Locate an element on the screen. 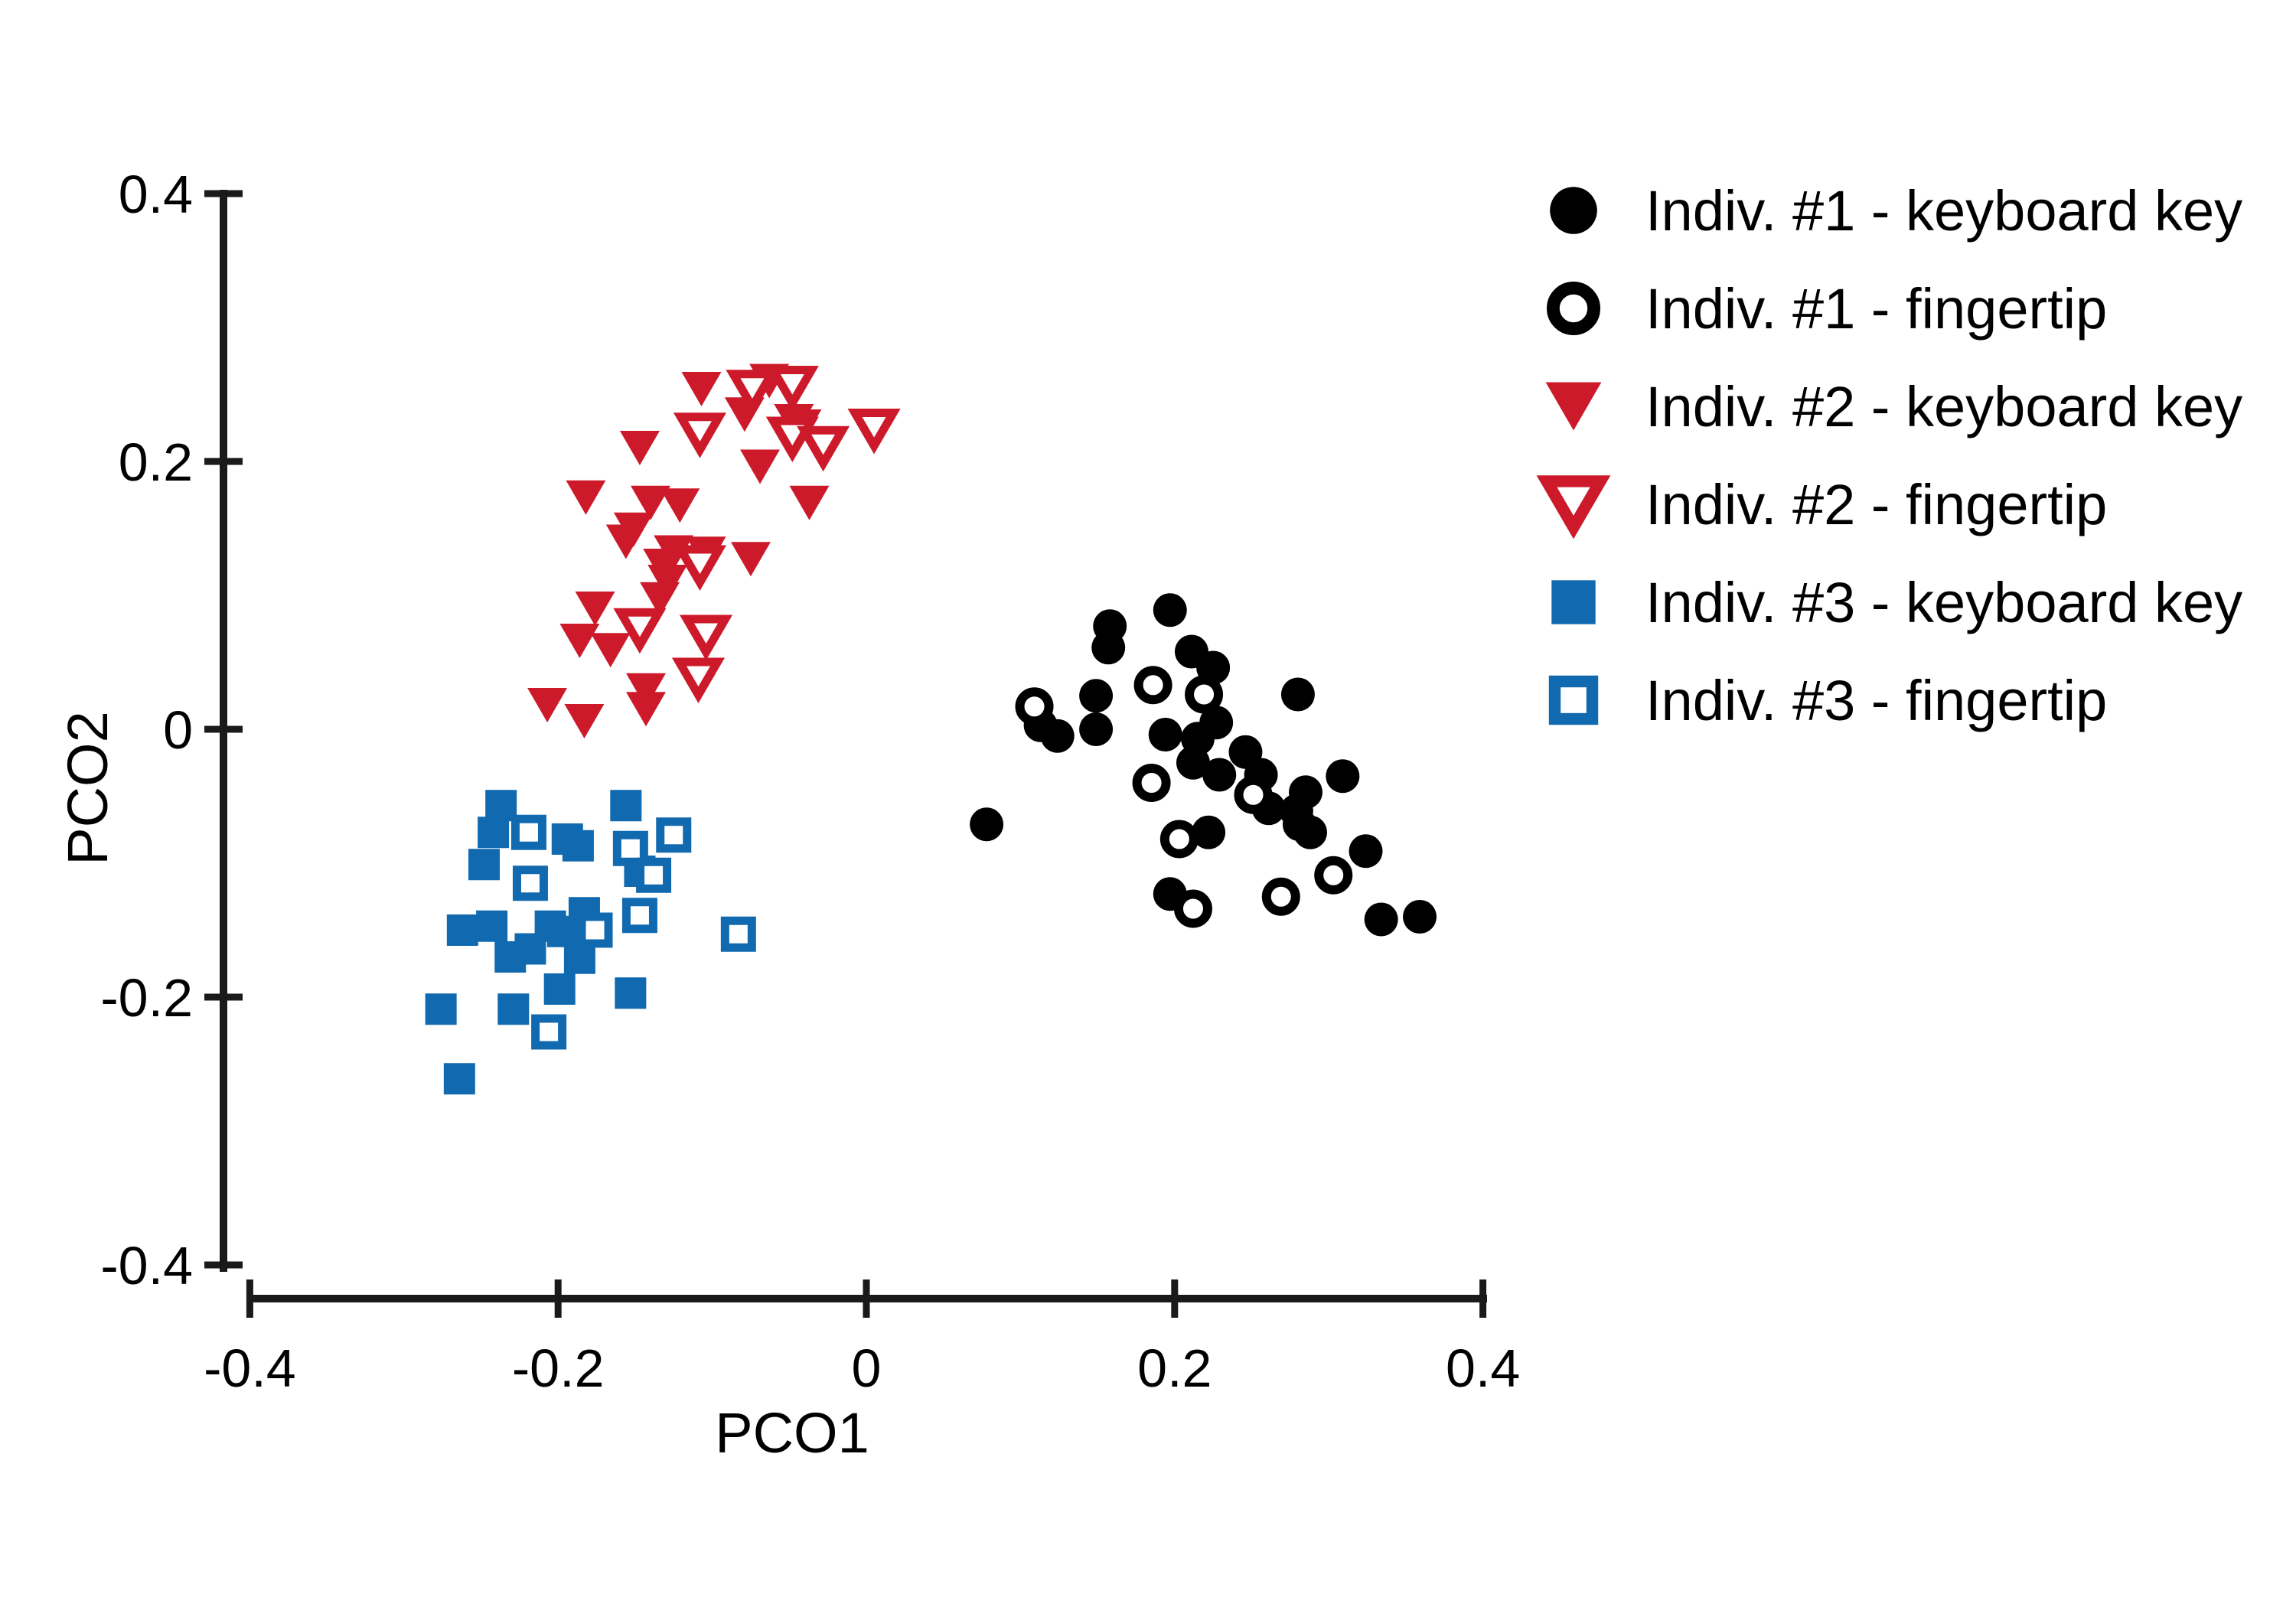 The image size is (2296, 1607). legend-item: Indiv. #1 - fingertip is located at coordinates (1827, 309).